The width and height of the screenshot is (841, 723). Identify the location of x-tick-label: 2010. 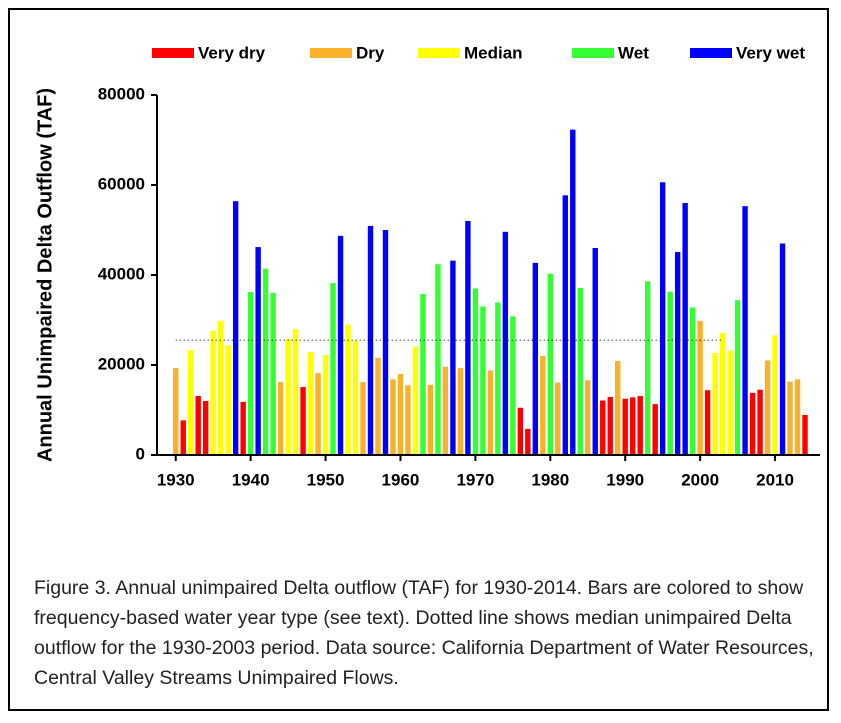
(775, 479).